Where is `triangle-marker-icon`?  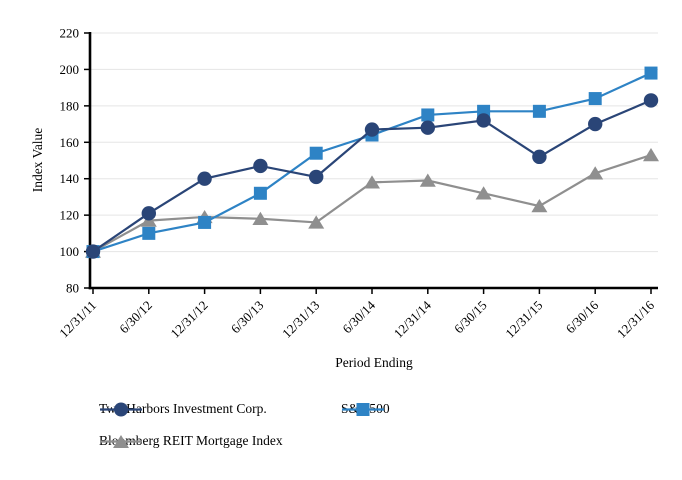 triangle-marker-icon is located at coordinates (121, 441).